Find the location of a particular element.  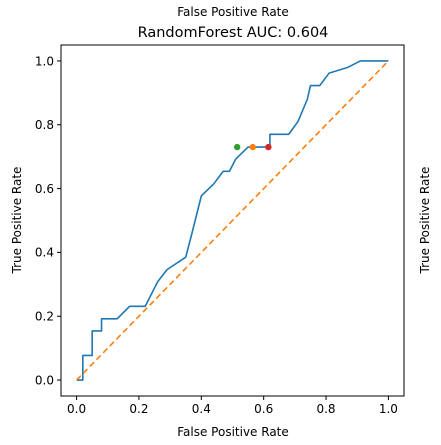

x-tick-label: 0.8 is located at coordinates (325, 409).